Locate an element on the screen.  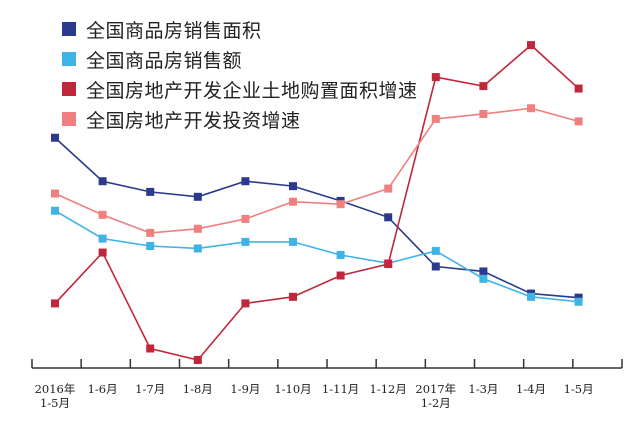
x-tick-label-line: 1-12月 is located at coordinates (388, 389).